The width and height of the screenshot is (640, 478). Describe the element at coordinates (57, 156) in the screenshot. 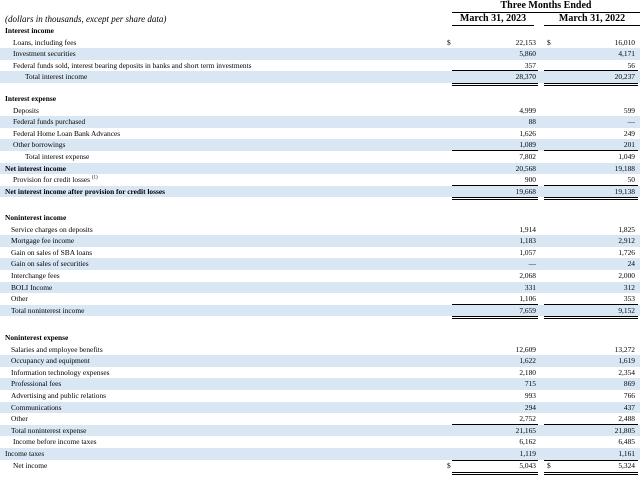

I see `row-label: Total interest expense` at that location.